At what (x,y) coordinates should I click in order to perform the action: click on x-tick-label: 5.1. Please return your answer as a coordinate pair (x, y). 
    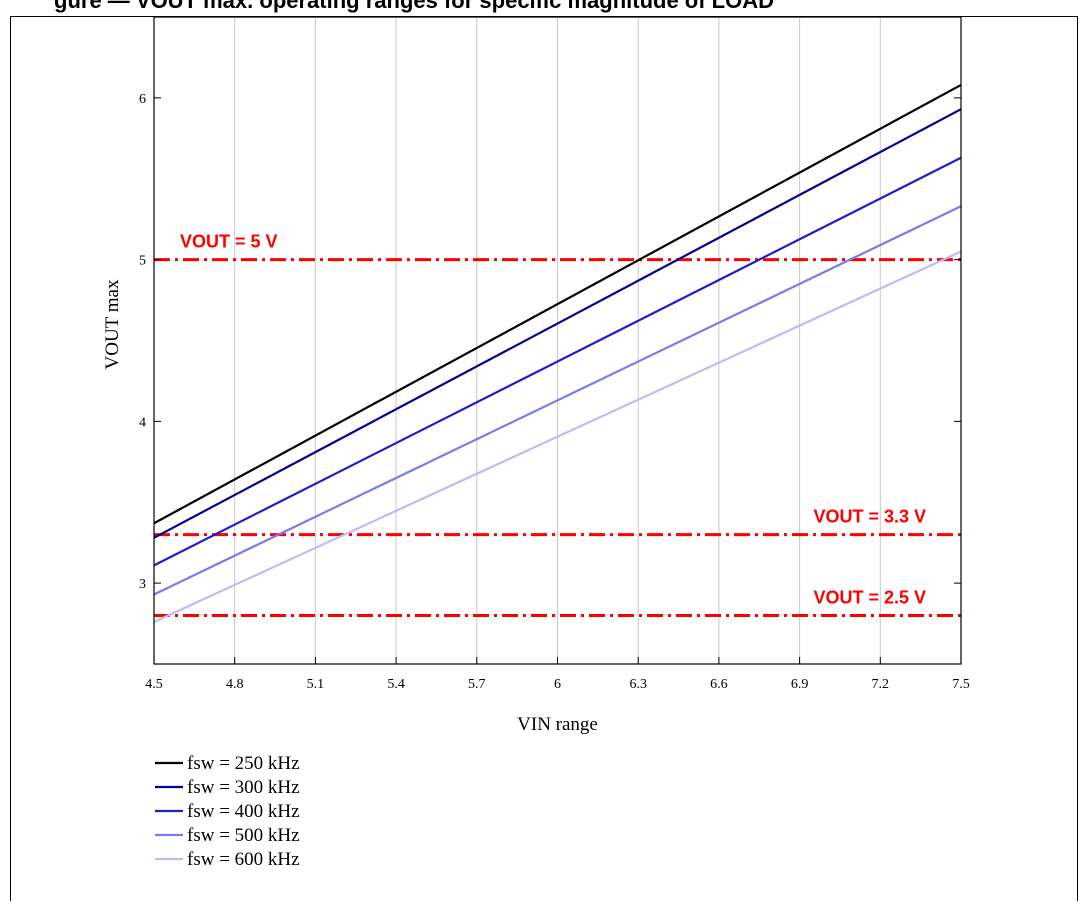
    Looking at the image, I should click on (316, 684).